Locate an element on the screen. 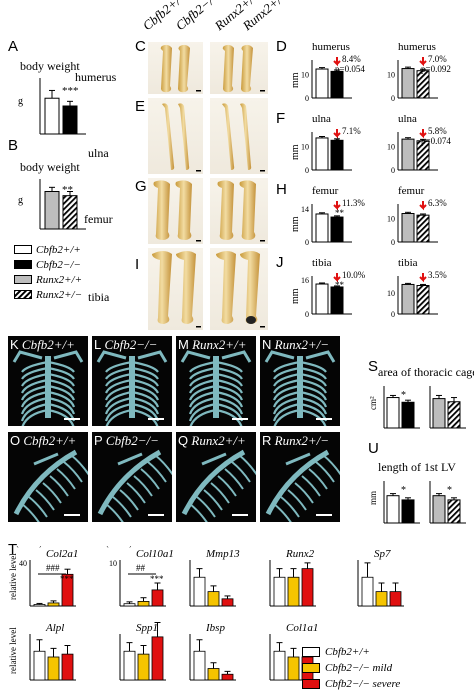 This screenshot has height=698, width=474. legend-item-runx-het: Runx2+/− is located at coordinates (71, 294).